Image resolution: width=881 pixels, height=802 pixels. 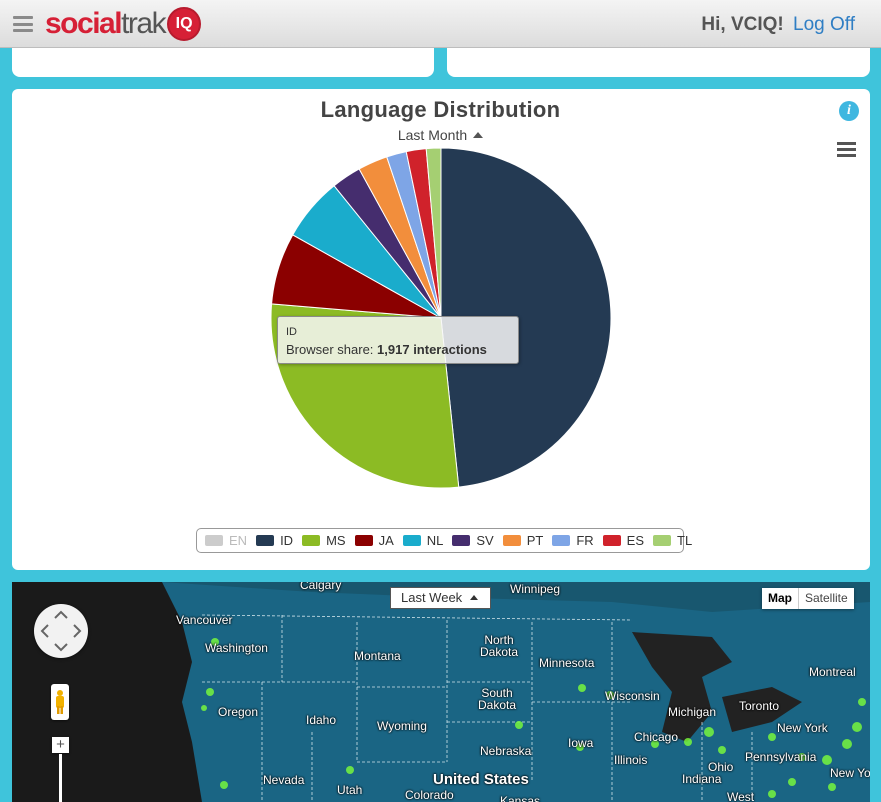 What do you see at coordinates (350, 790) in the screenshot?
I see `map-label: Utah` at bounding box center [350, 790].